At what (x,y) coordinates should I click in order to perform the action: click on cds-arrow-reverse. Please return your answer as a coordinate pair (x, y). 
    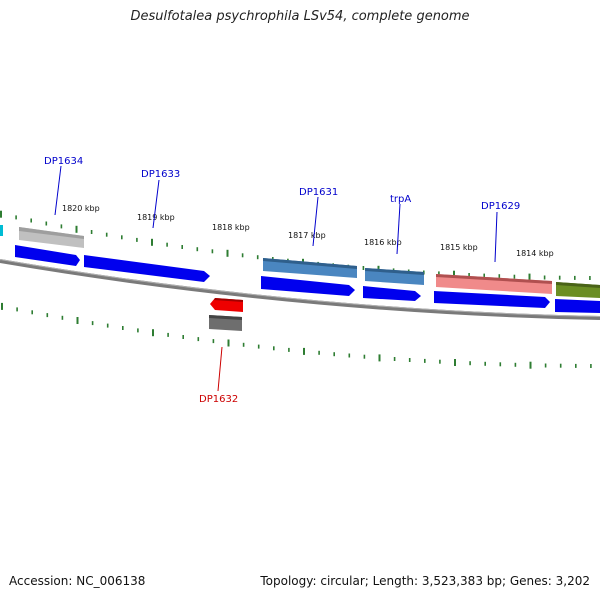
    Looking at the image, I should click on (226, 305).